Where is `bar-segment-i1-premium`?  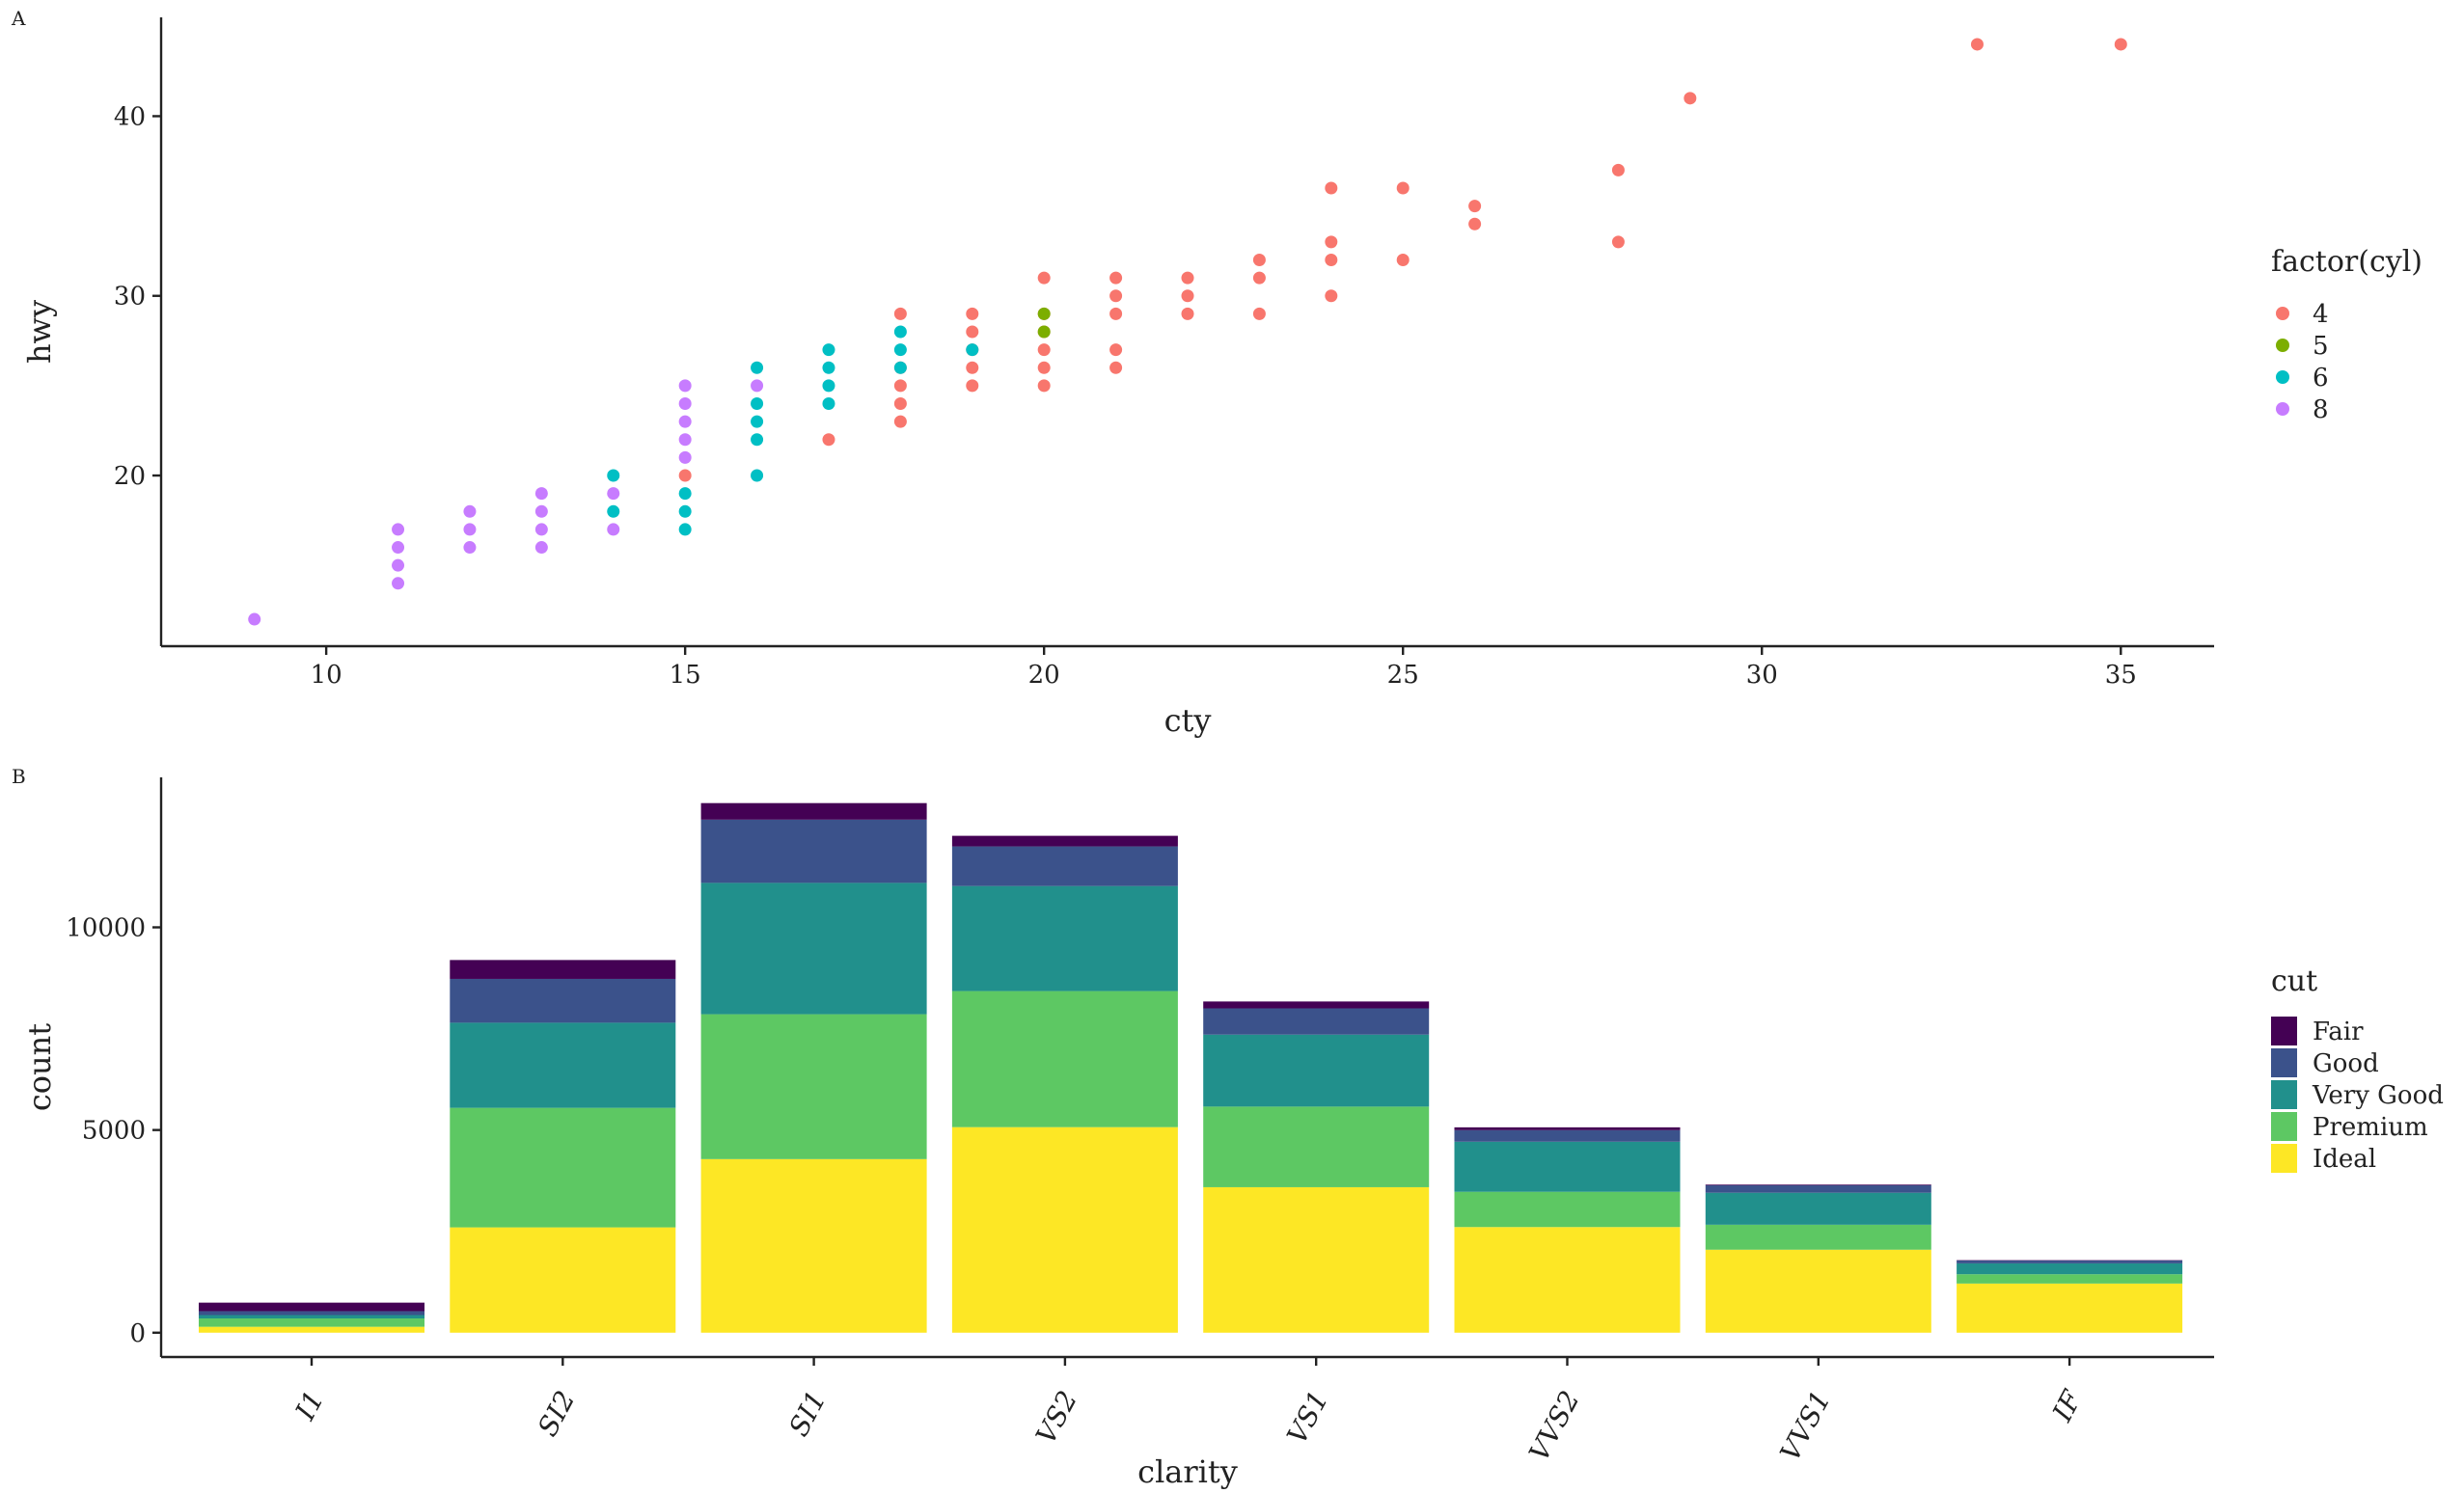
bar-segment-i1-premium is located at coordinates (311, 1322).